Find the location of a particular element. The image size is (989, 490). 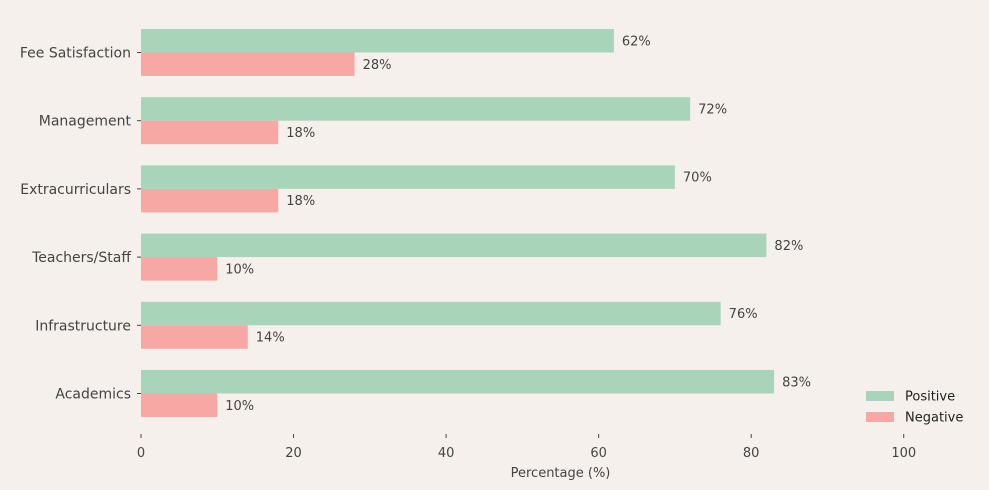

data-label-positive-0: 62% is located at coordinates (636, 41).